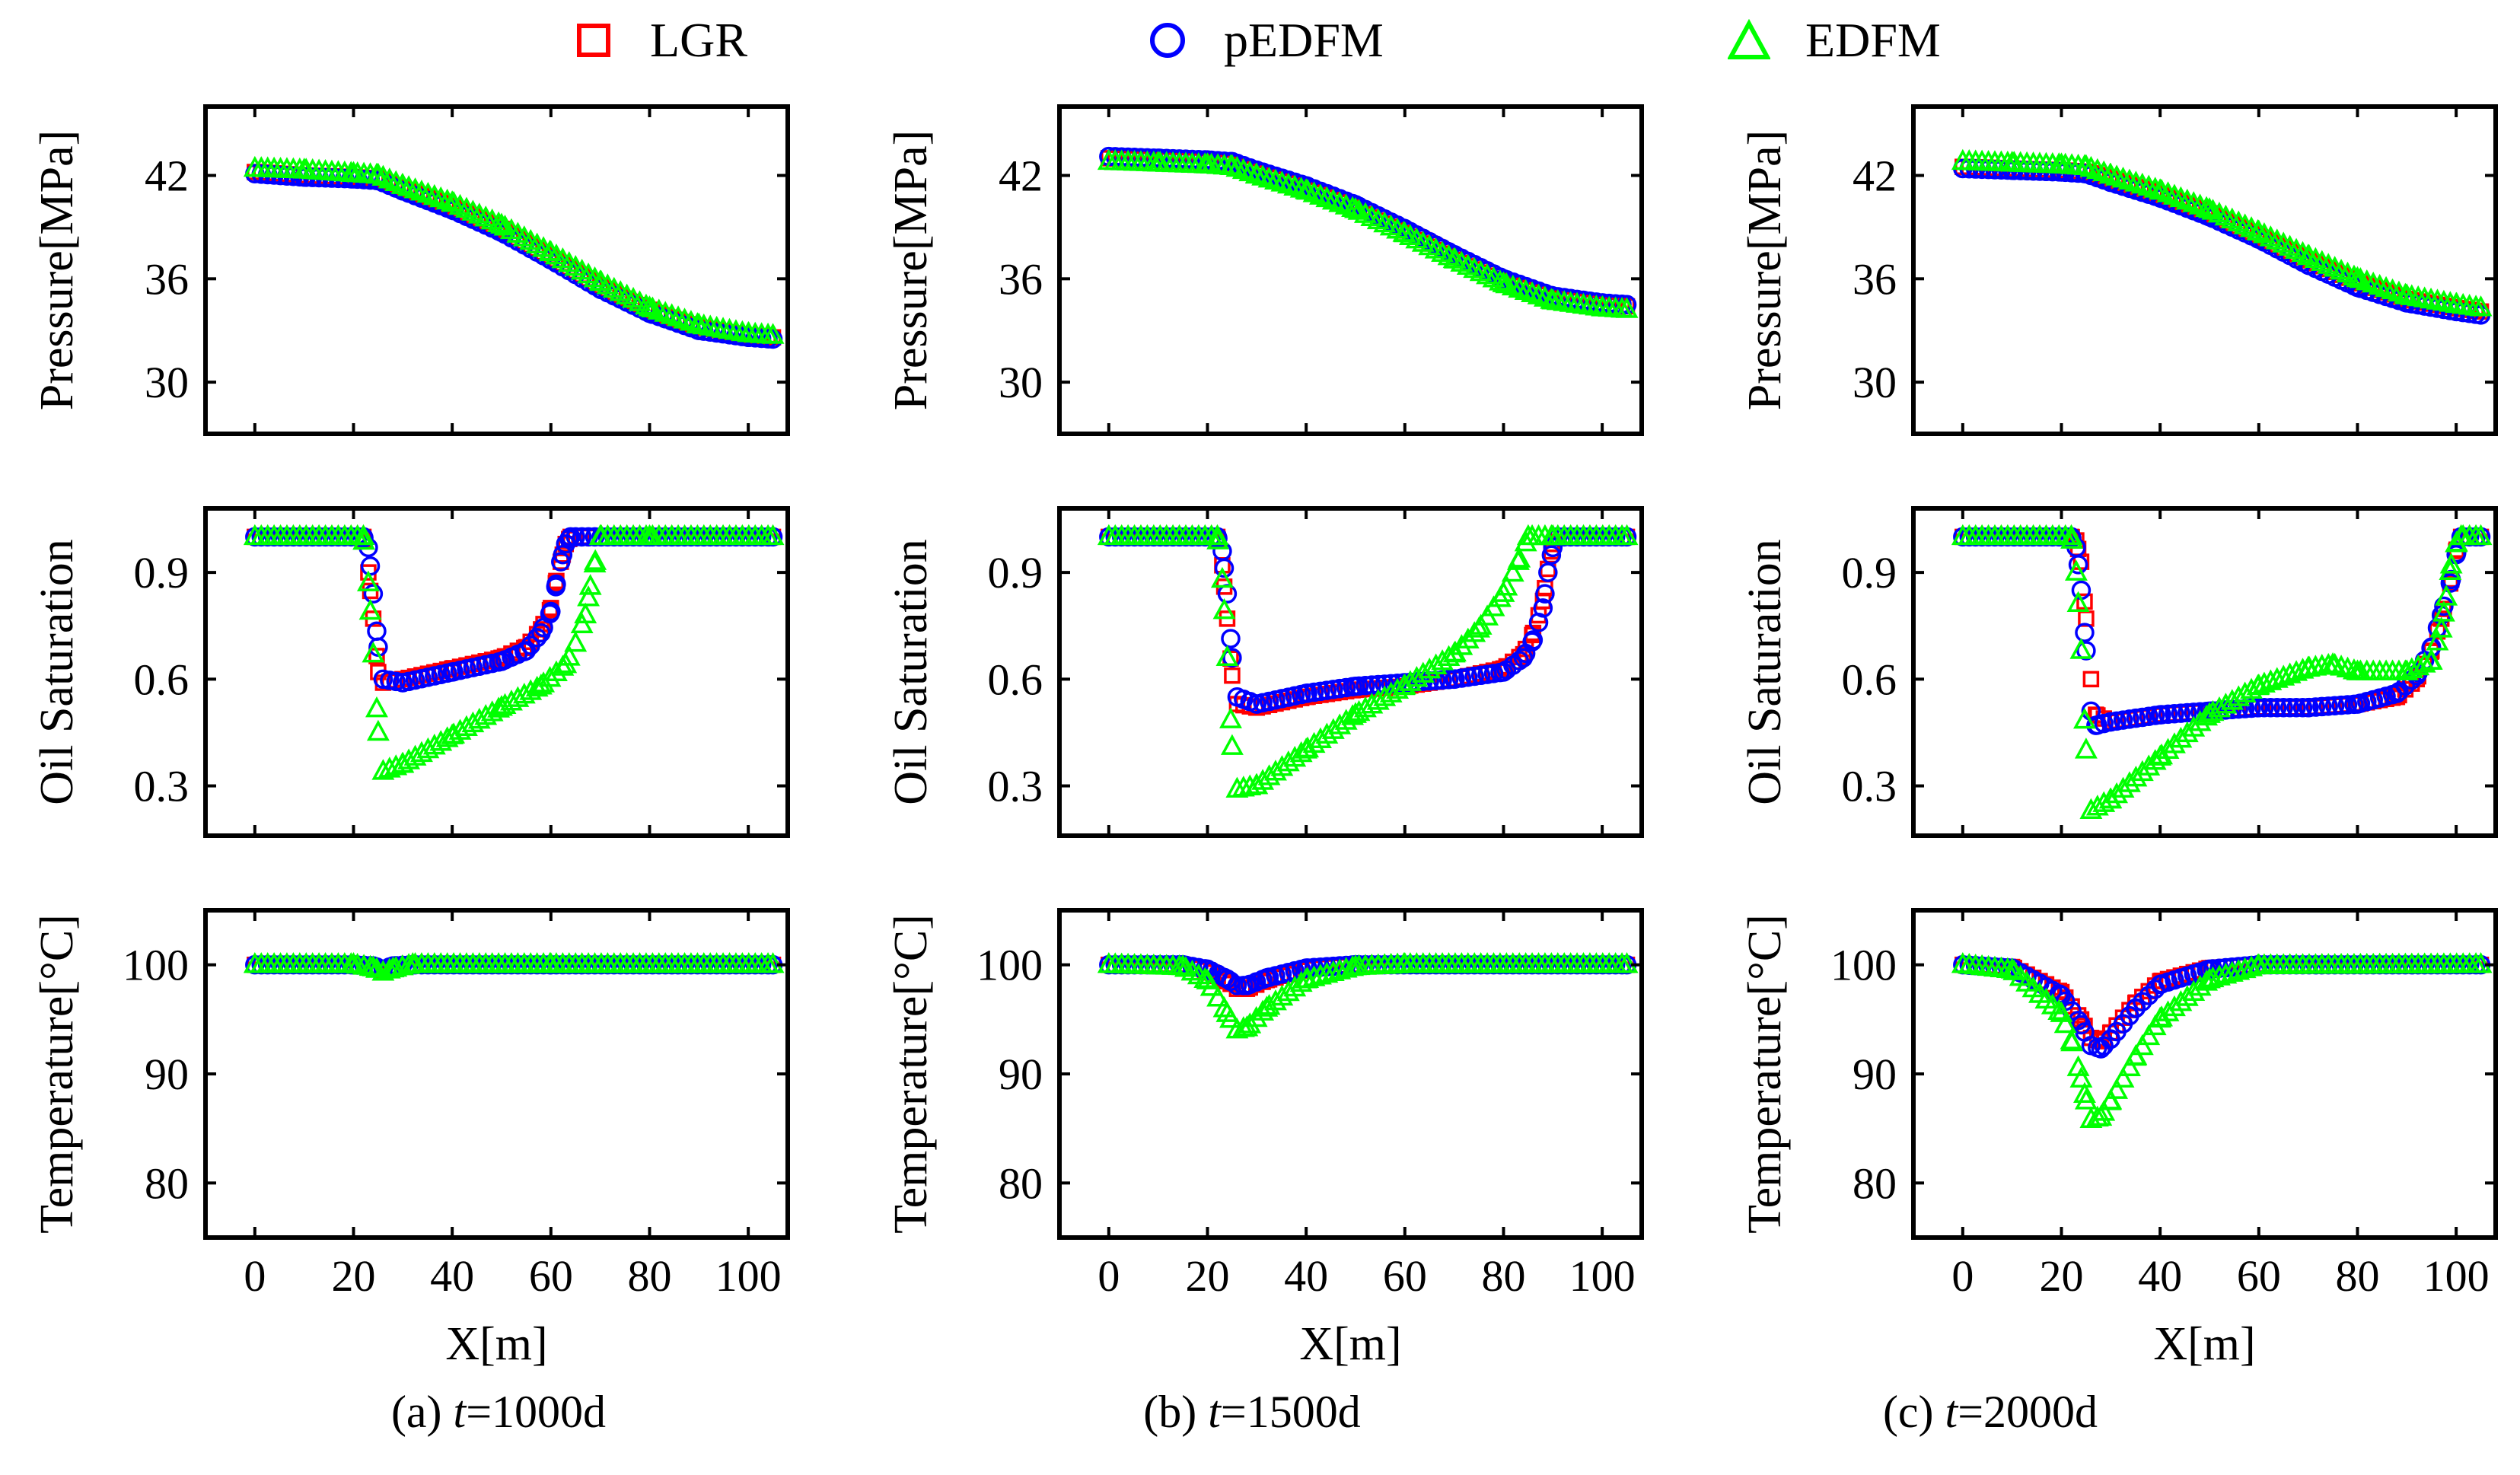 This screenshot has height=1475, width=2520. What do you see at coordinates (659, 40) in the screenshot?
I see `legend-item-lgr: LGR` at bounding box center [659, 40].